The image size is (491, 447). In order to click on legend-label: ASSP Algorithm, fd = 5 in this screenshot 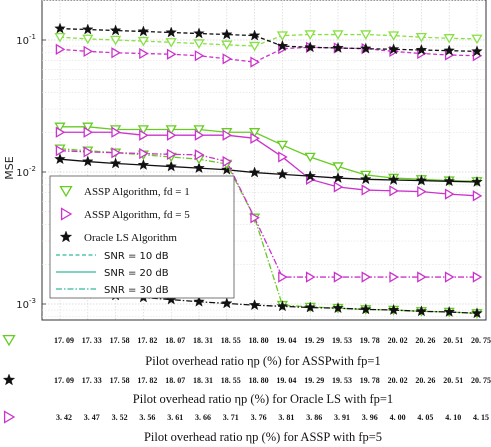, I will do `click(137, 215)`.